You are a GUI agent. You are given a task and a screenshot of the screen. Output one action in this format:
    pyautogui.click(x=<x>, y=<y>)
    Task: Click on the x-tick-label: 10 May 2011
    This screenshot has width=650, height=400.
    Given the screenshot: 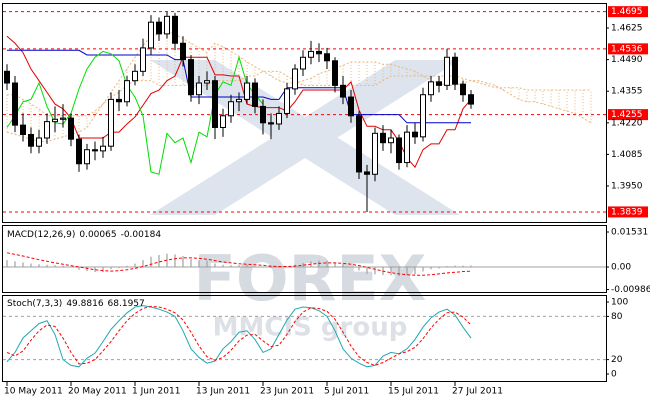 What is the action you would take?
    pyautogui.click(x=33, y=392)
    